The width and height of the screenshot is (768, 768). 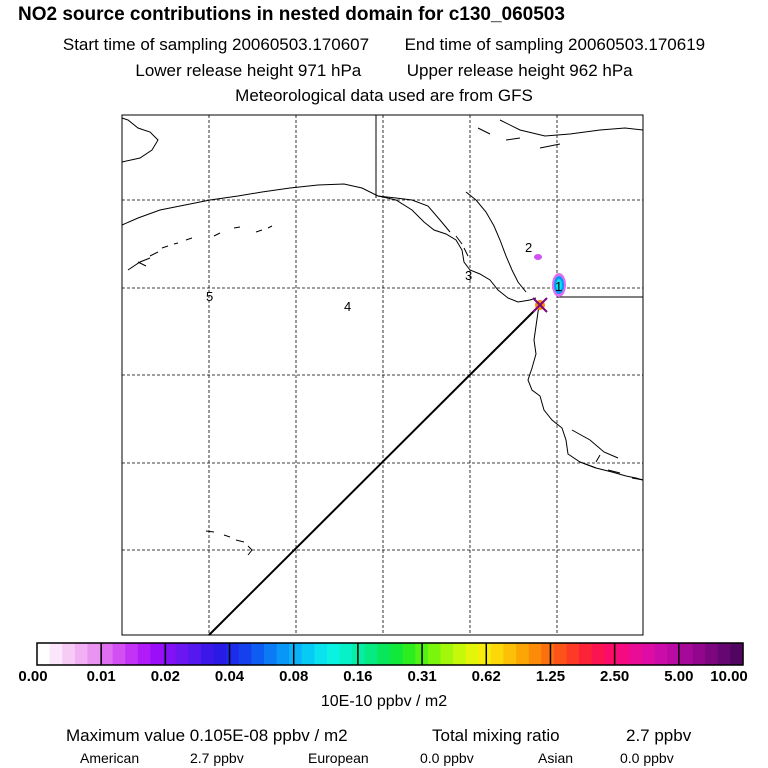 I want to click on total-mixing-label: Total mixing ratio, so click(x=496, y=735).